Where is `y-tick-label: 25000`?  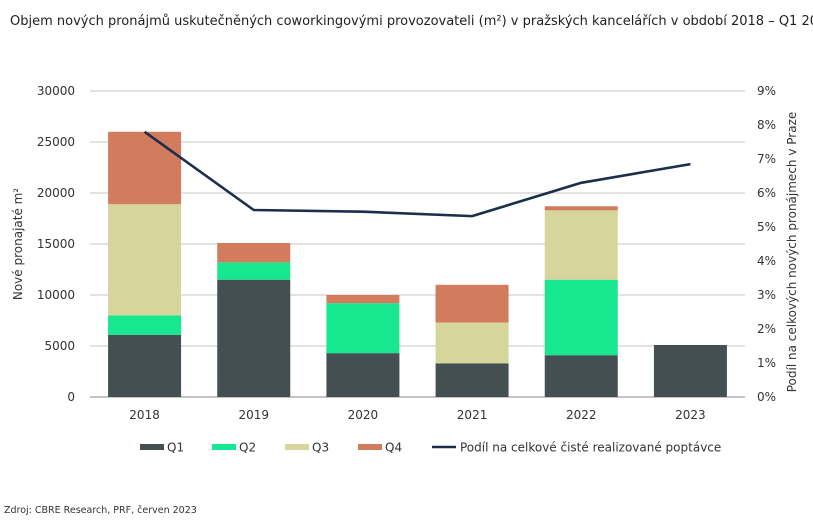
y-tick-label: 25000 is located at coordinates (56, 142).